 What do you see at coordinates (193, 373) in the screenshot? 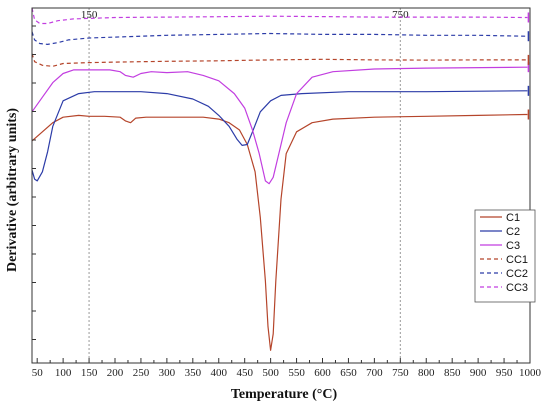
I see `x-tick-label: 350` at bounding box center [193, 373].